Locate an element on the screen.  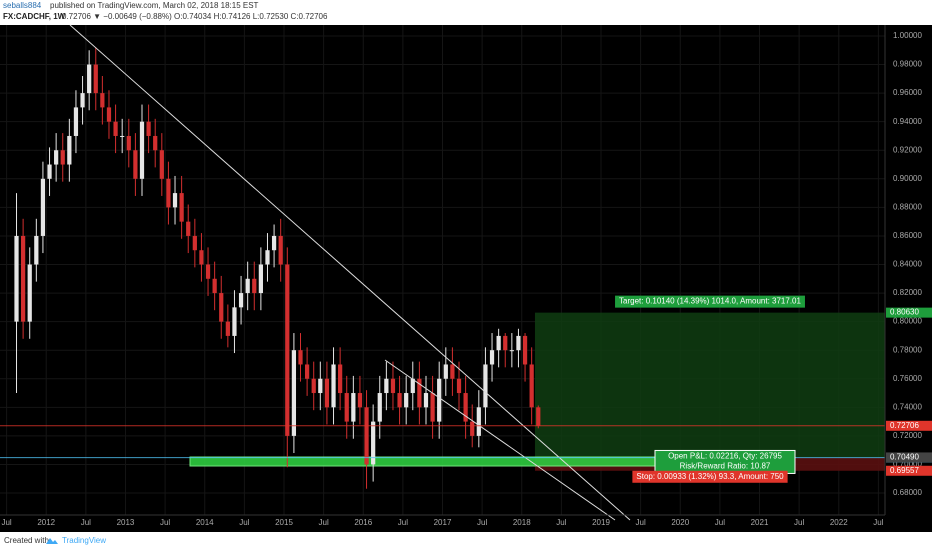
y-tick-label: 0.72000 is located at coordinates (907, 435).